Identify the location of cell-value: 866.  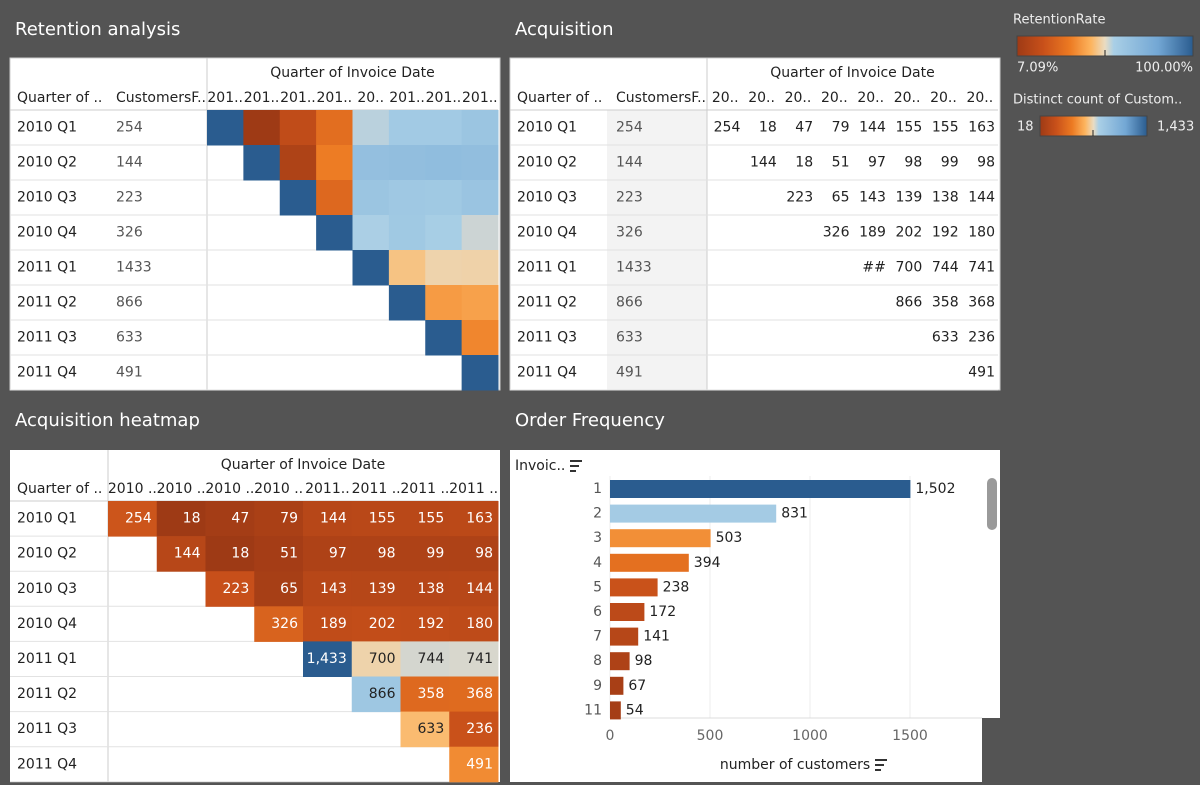
(909, 303).